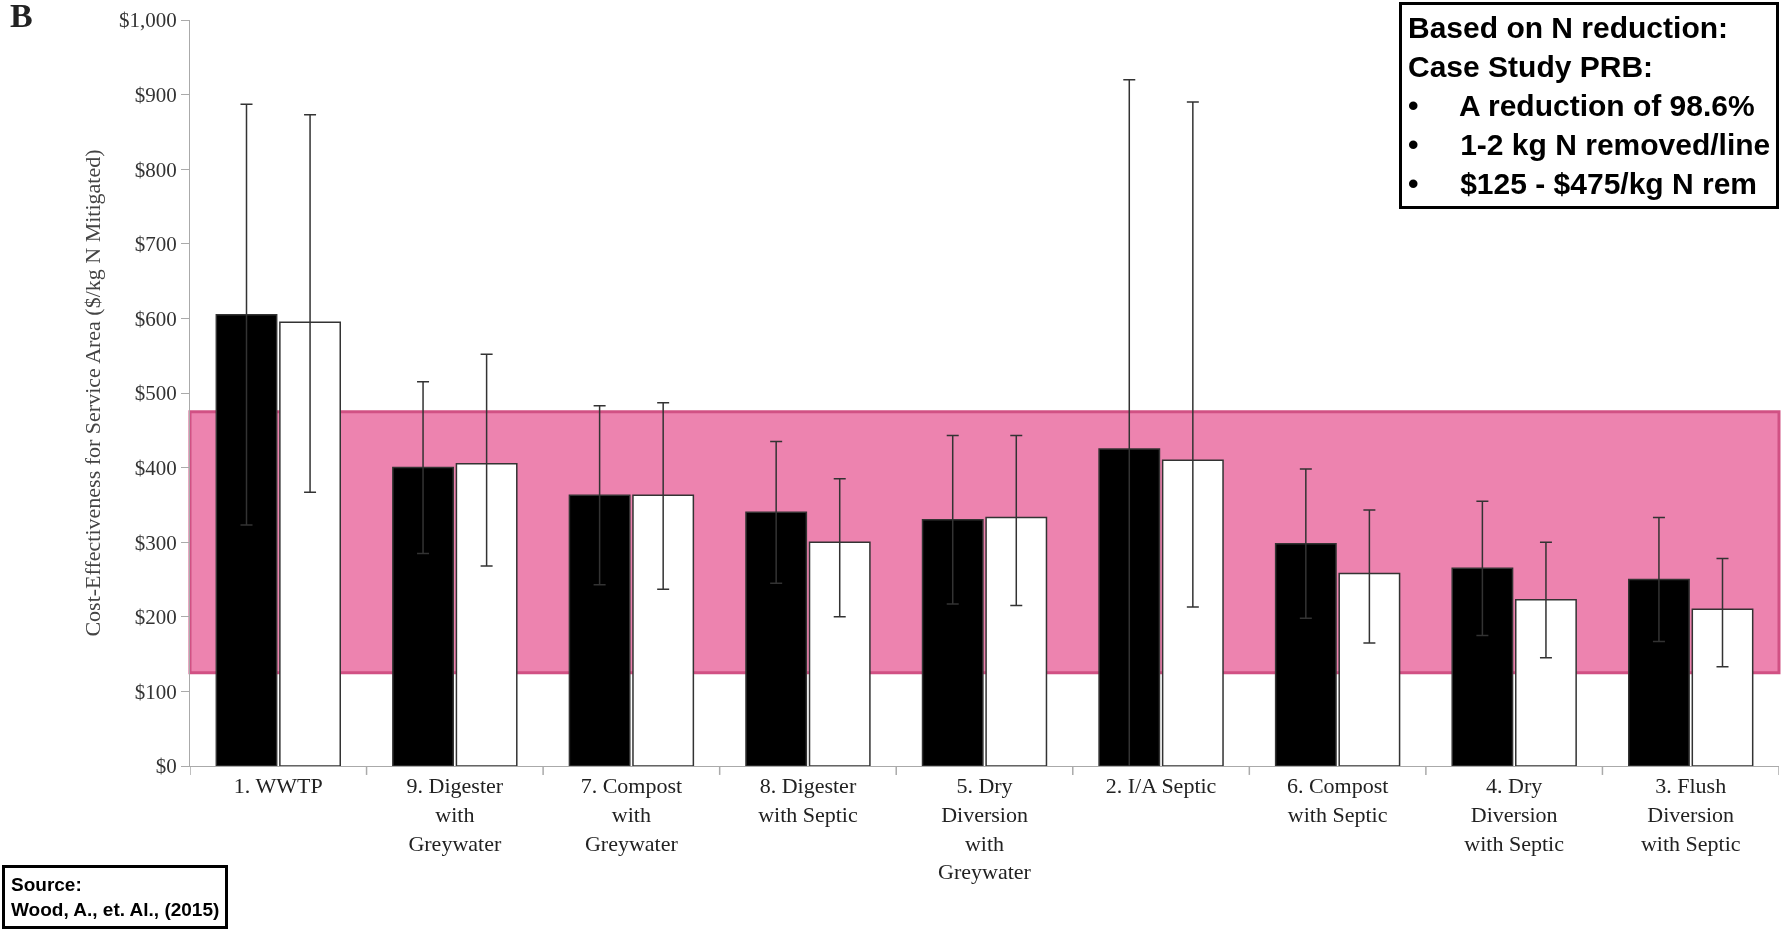 The image size is (1789, 931). I want to click on annotation: Based on N reduction: Case Study PRB: • A reduction of 98.6% • 1-2 kg N removed/line • $125 - $475/kg N rem, so click(1589, 105).